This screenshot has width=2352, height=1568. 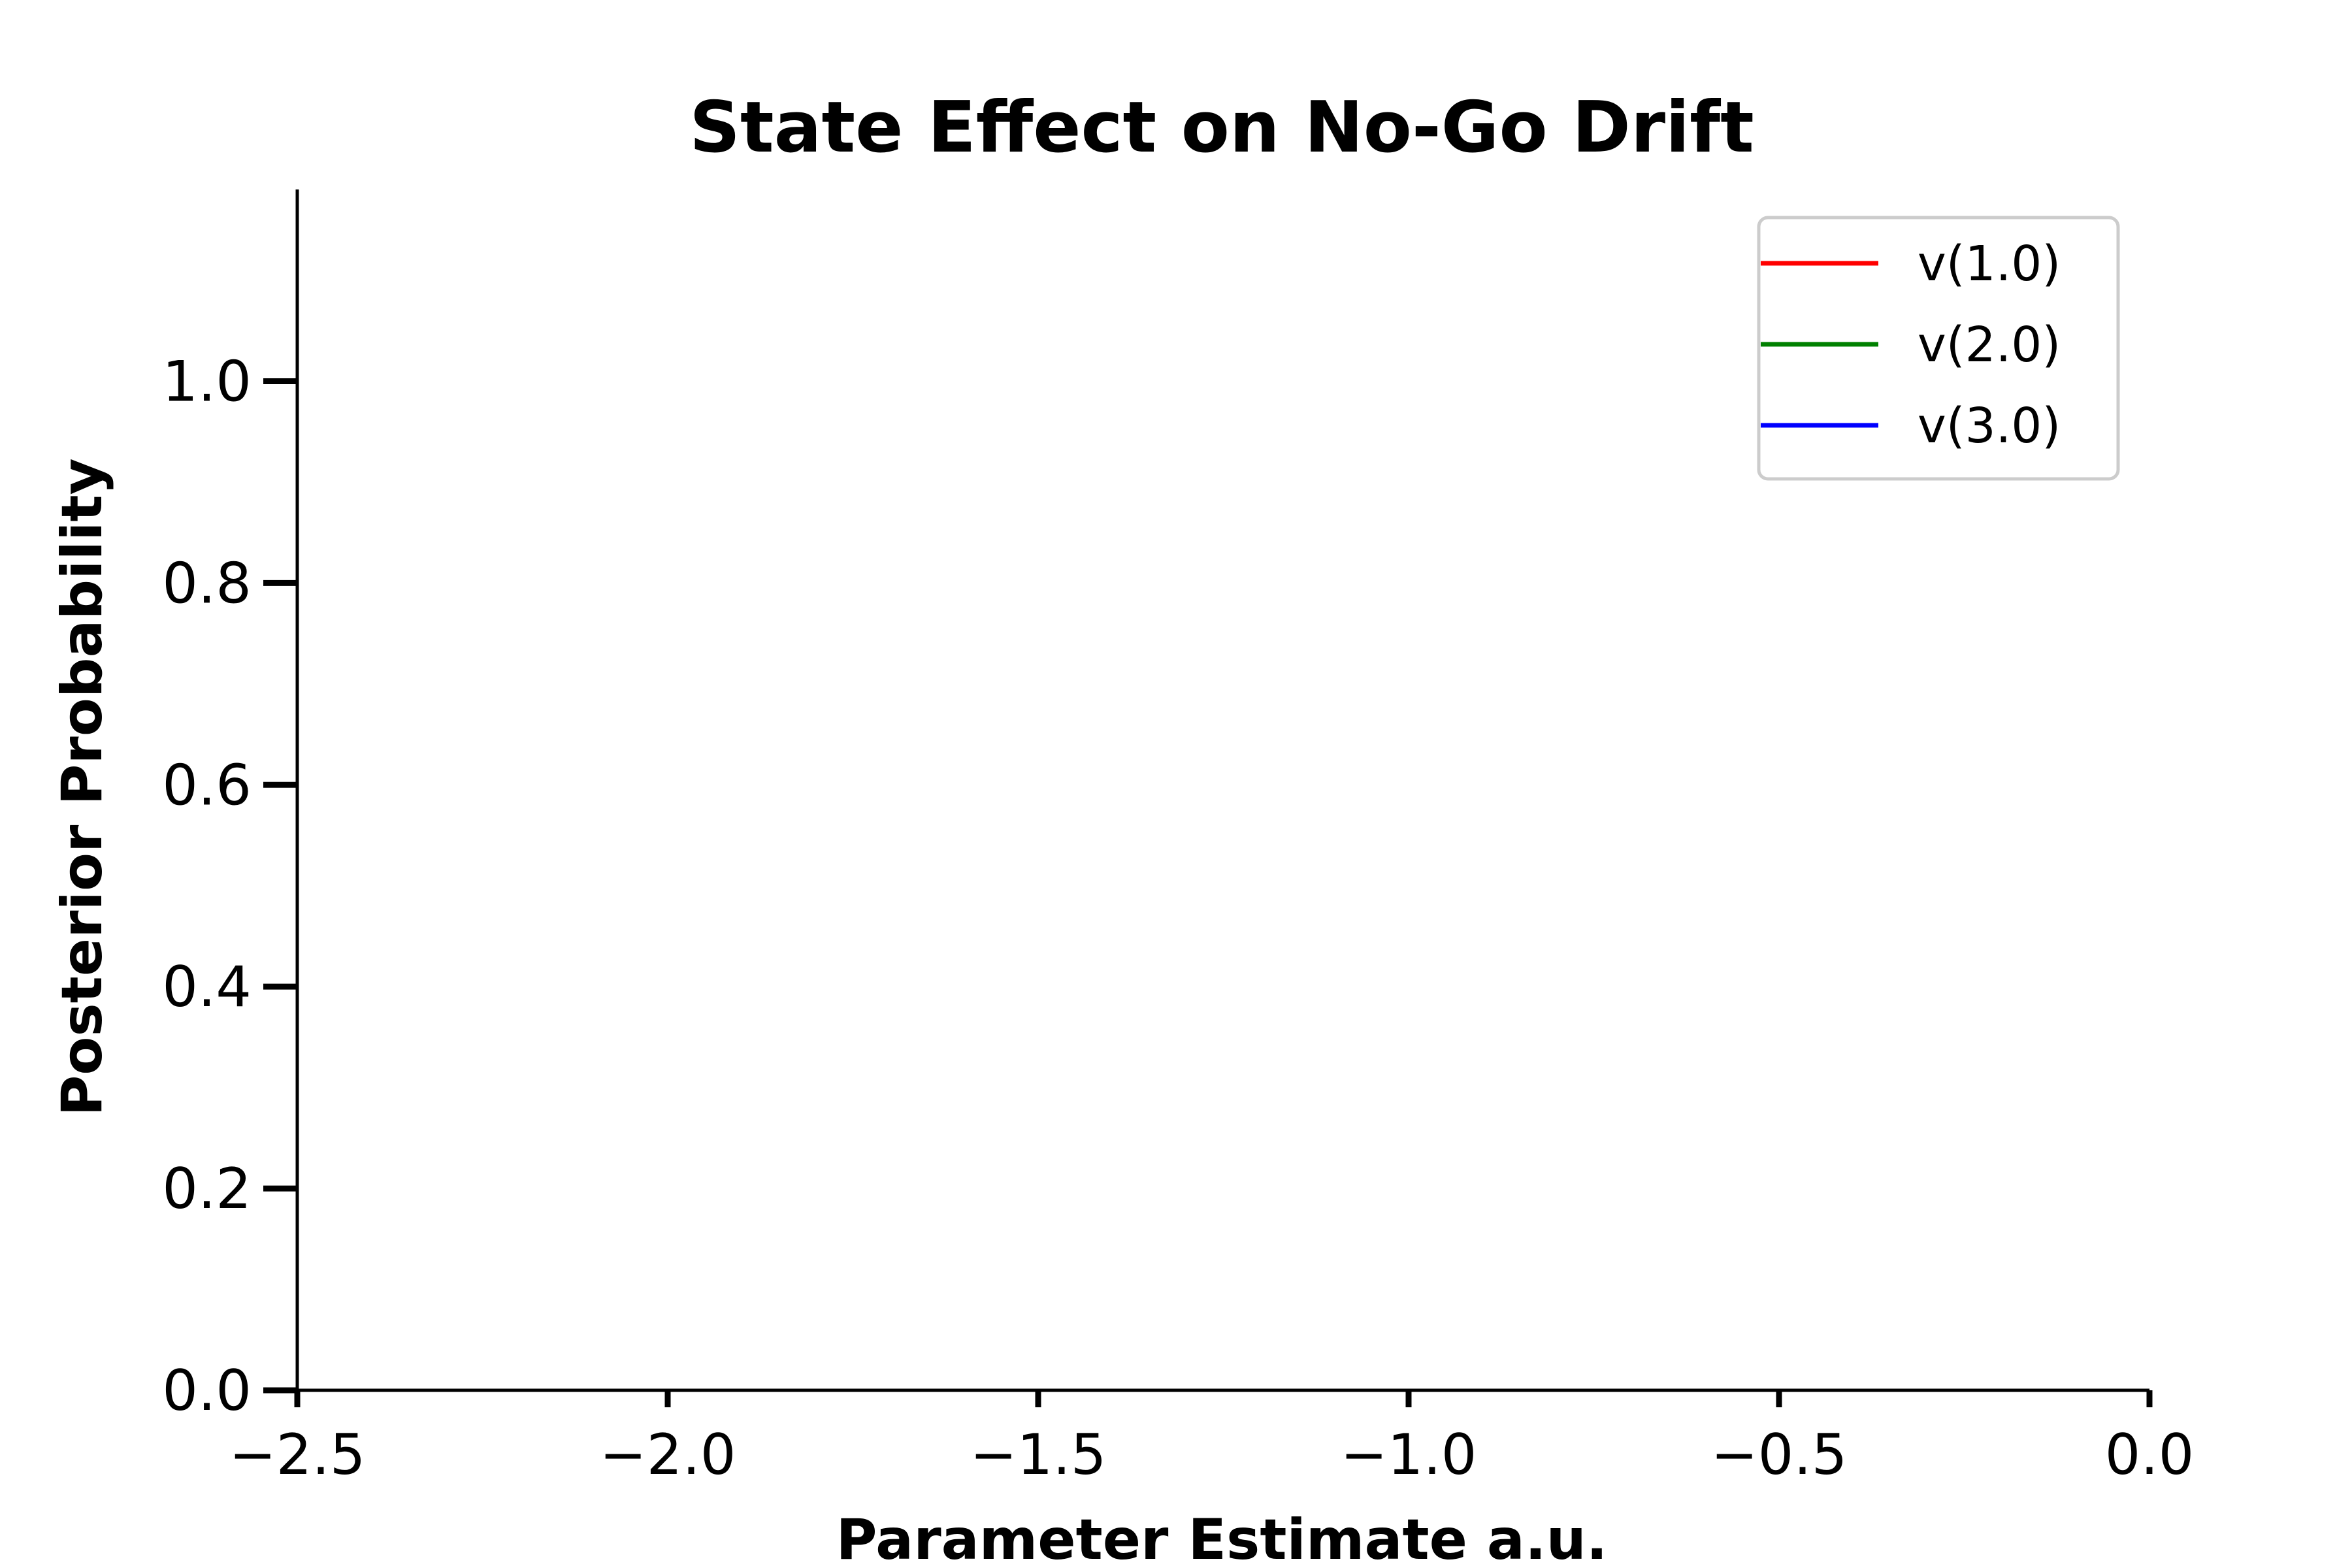 What do you see at coordinates (1409, 1455) in the screenshot?
I see `x-tick-label: −1.0` at bounding box center [1409, 1455].